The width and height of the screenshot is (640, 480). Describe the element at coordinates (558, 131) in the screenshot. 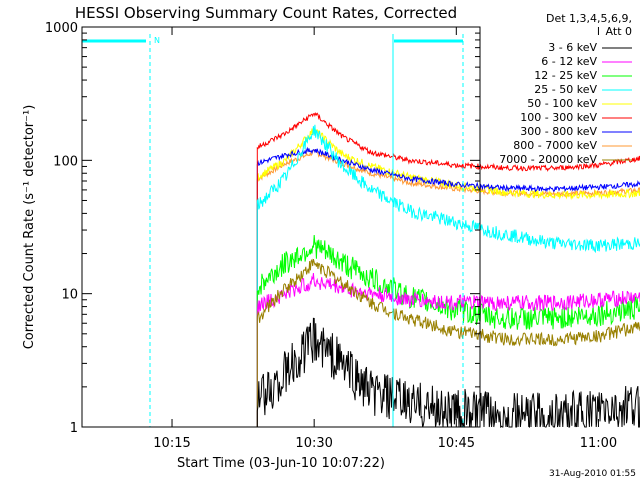

I see `legend-label-6: 300 - 800 keV` at that location.